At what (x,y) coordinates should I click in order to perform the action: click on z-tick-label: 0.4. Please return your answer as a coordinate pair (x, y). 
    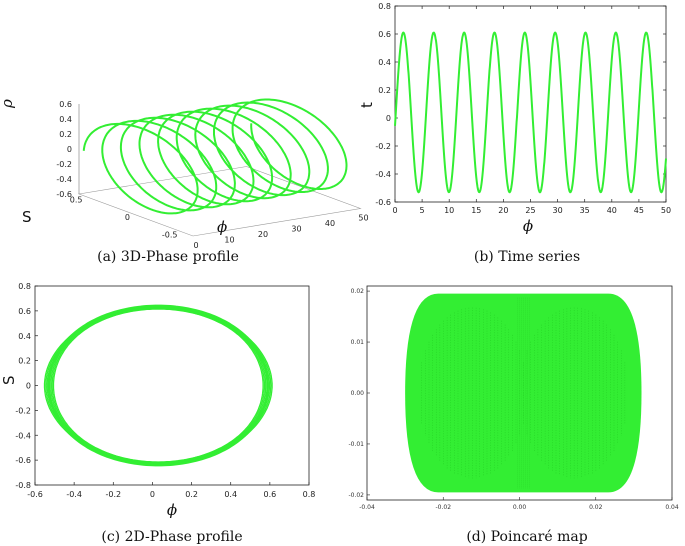
    Looking at the image, I should click on (65, 119).